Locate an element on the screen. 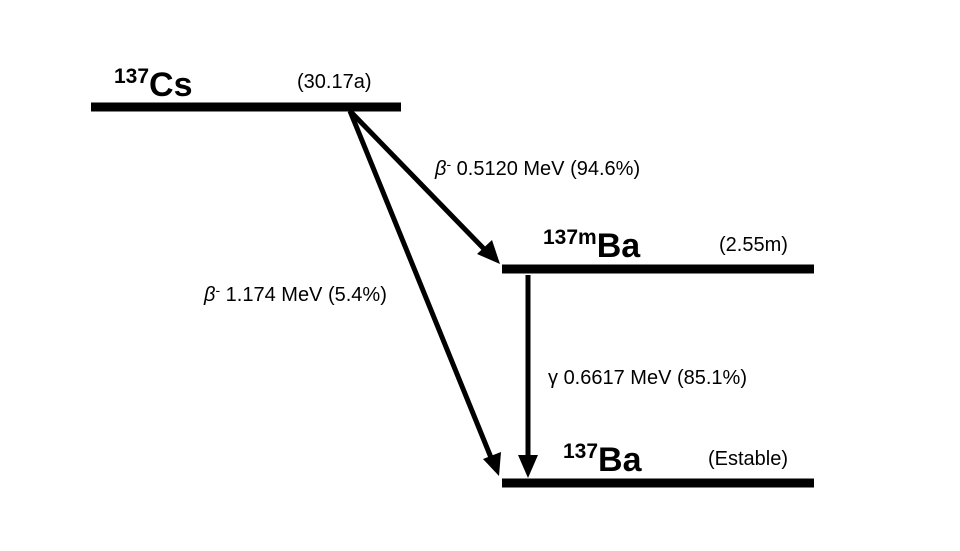  beta-minor-label: β- 1.174 MeV (5.4%) is located at coordinates (295, 294).